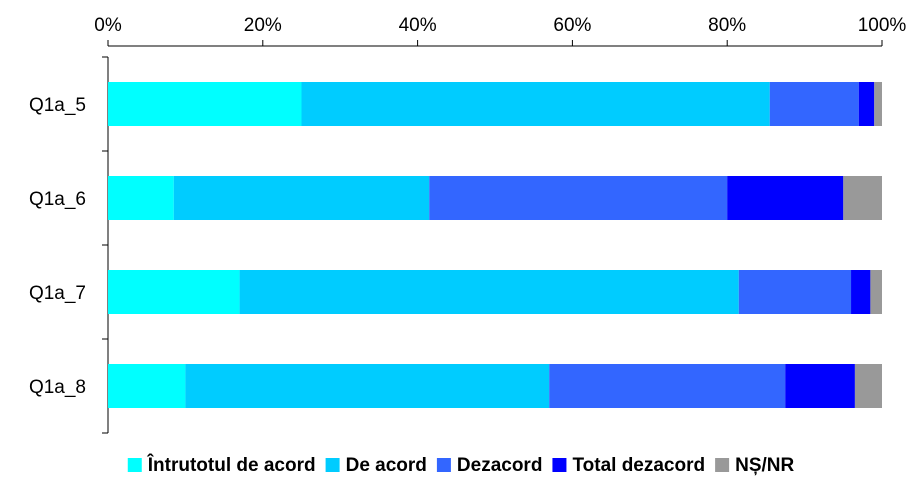 The image size is (922, 489). I want to click on legend-label: Întrutotul de acord, so click(231, 465).